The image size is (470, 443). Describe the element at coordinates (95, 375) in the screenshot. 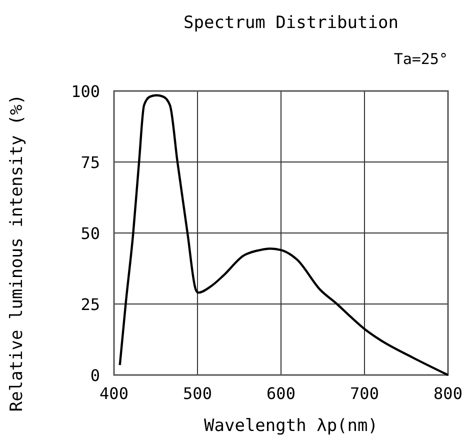

I see `y-tick-label: 0` at that location.